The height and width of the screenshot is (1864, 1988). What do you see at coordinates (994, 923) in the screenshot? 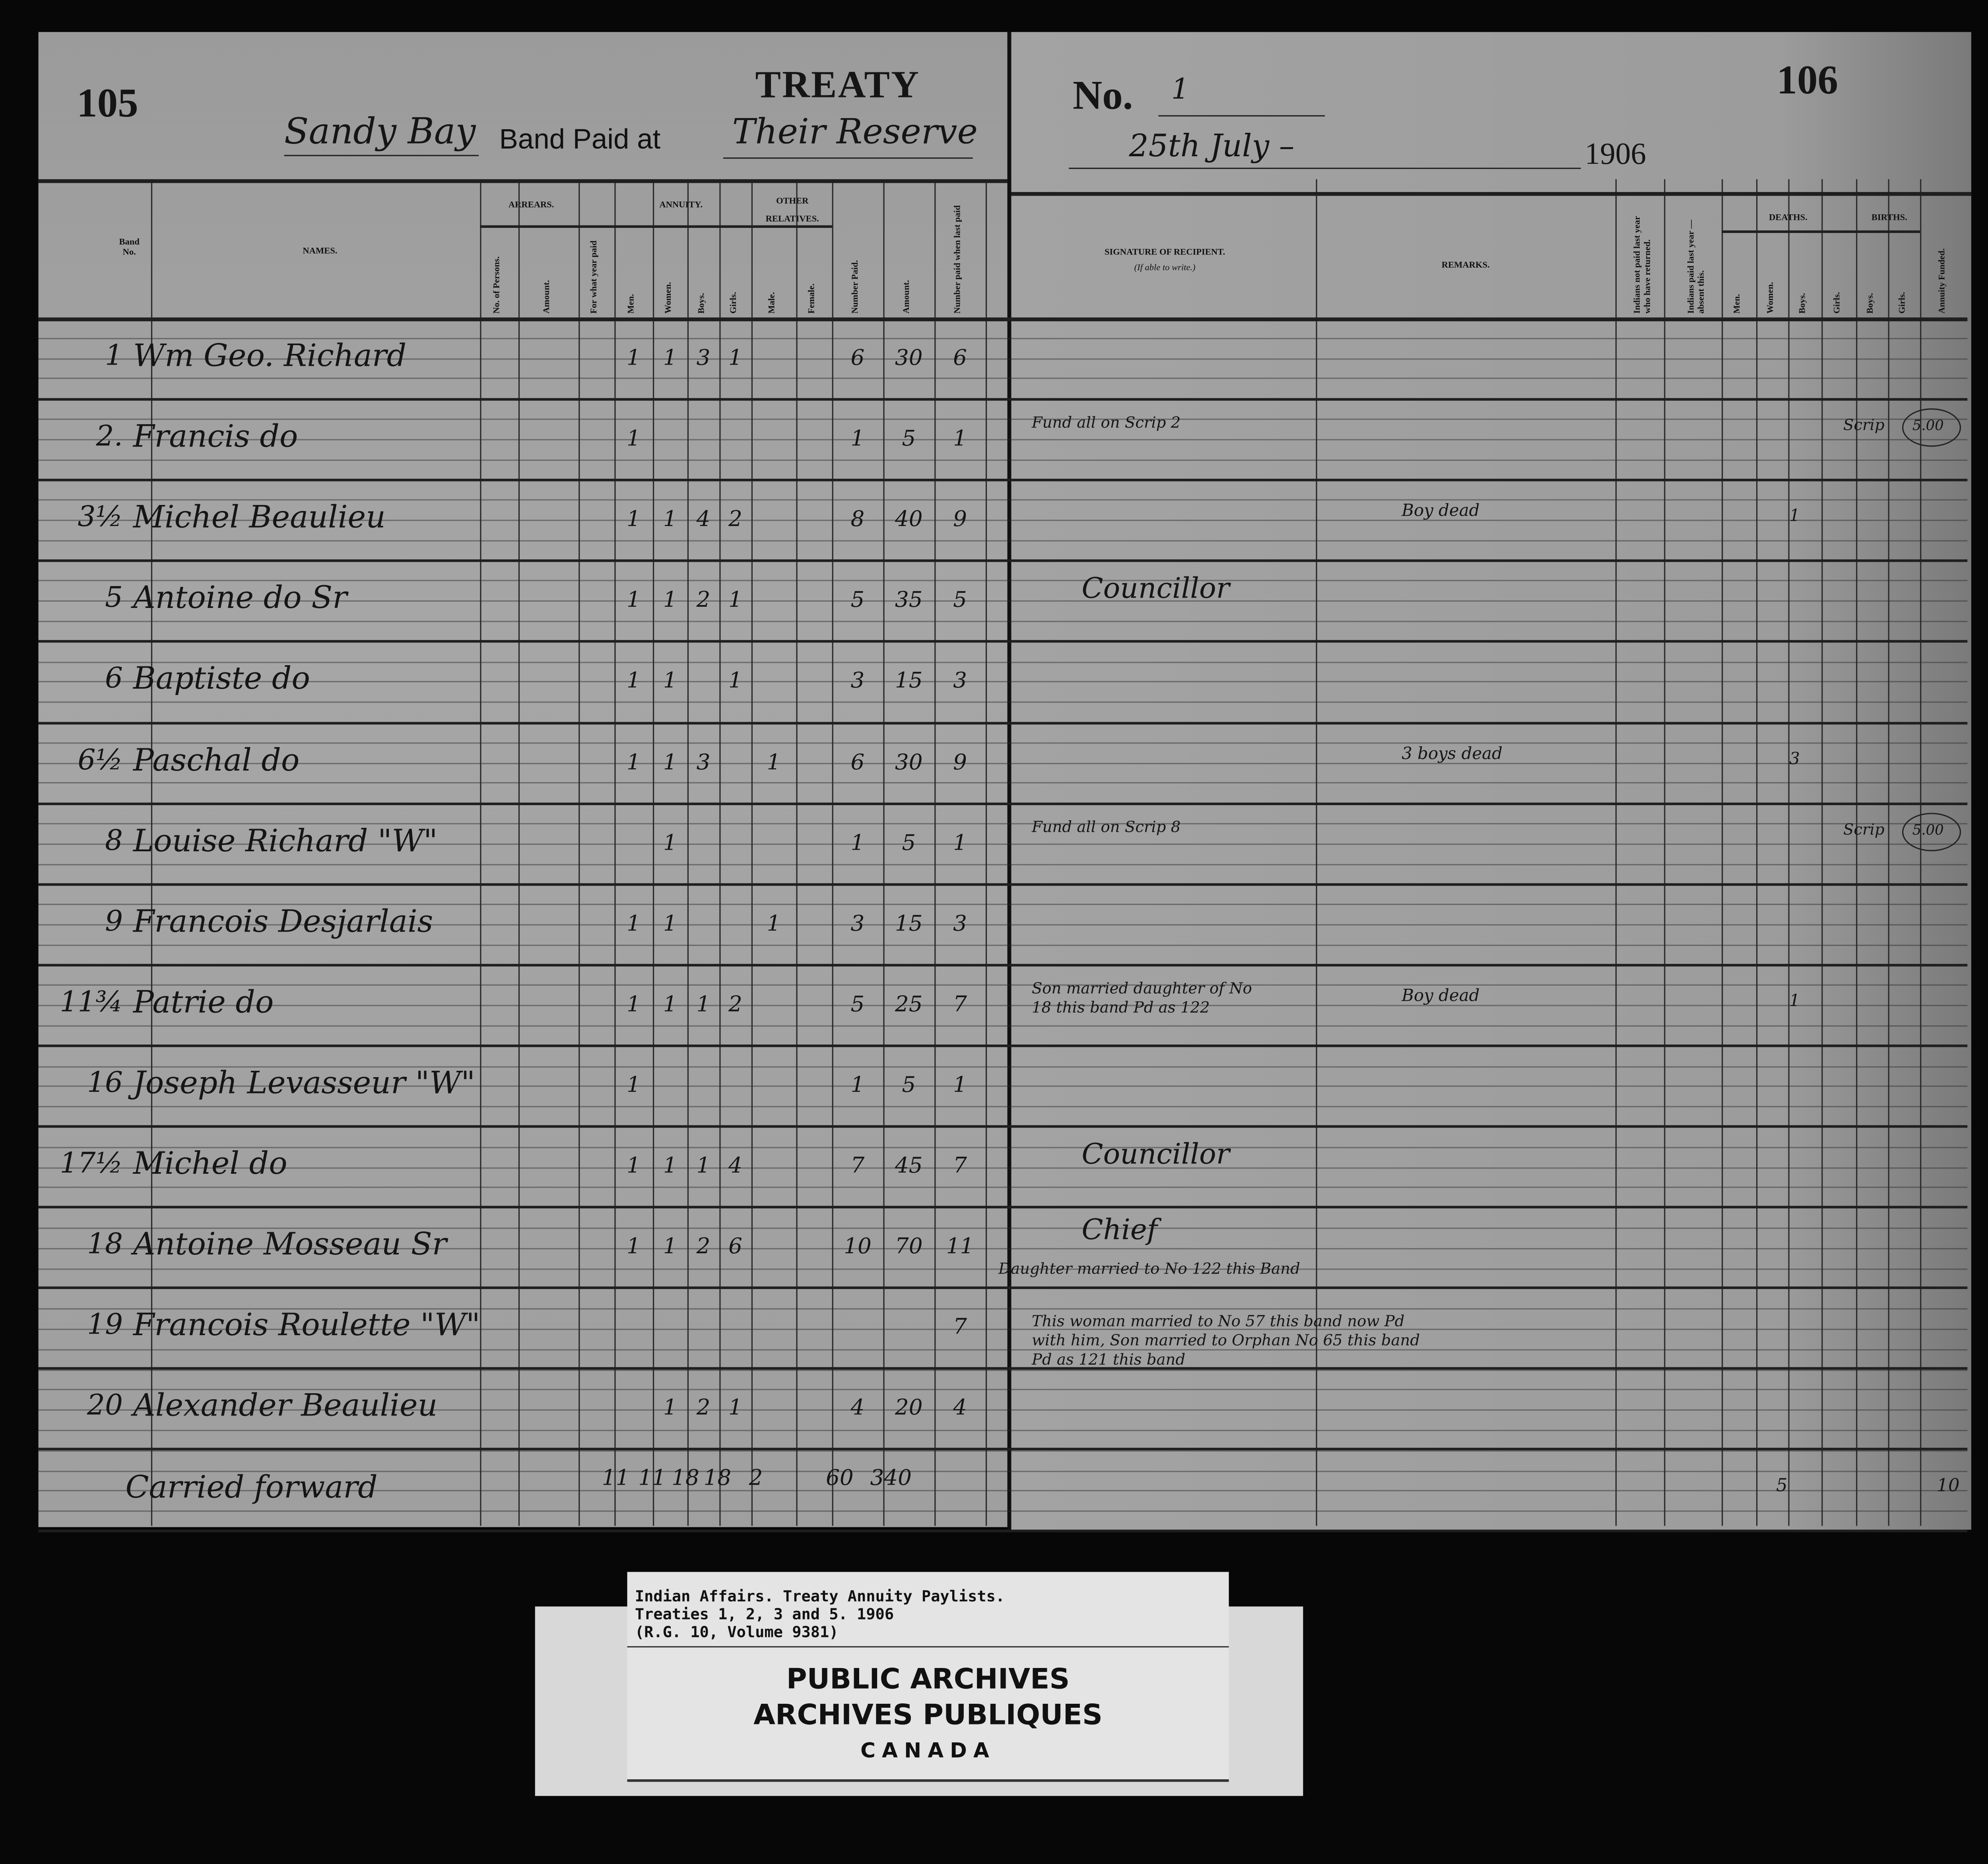
I see `table-row: 9 Francois Desjarlais 1 1 1 3 15 3` at bounding box center [994, 923].